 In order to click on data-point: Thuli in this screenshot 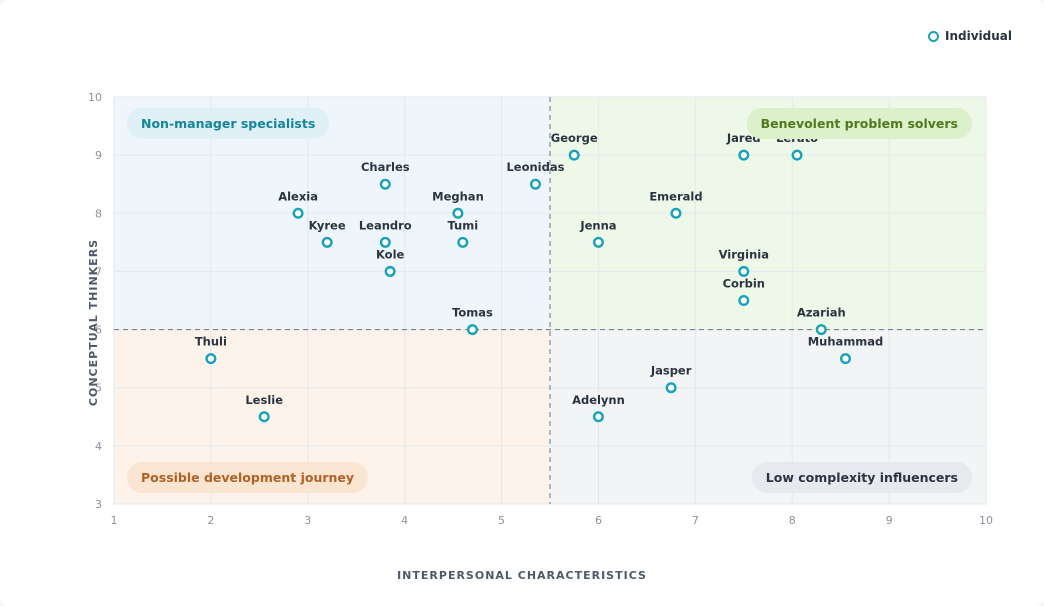, I will do `click(211, 350)`.